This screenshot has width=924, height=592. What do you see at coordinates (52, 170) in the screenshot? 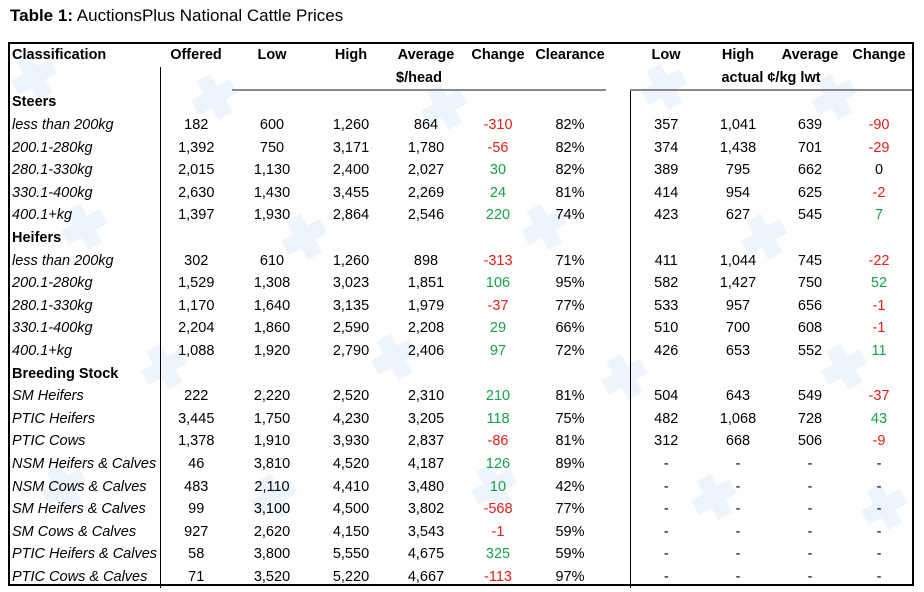
I see `cell-classification: 280.1-330kg` at bounding box center [52, 170].